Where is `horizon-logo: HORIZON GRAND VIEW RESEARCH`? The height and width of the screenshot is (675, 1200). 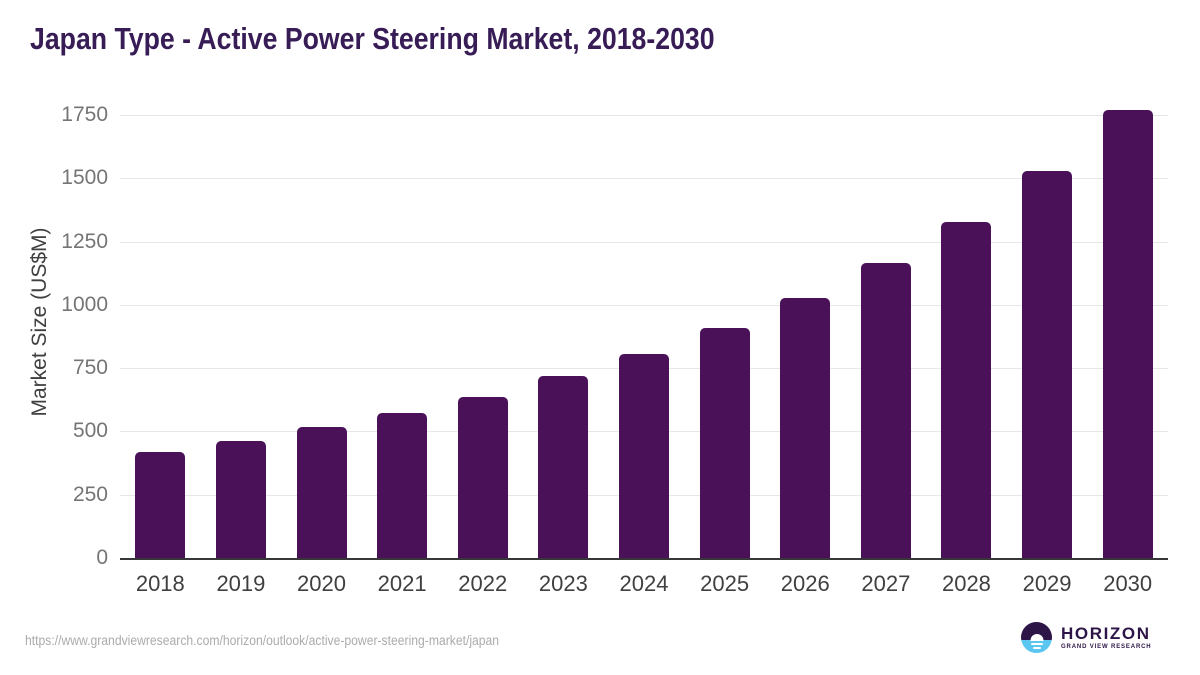
horizon-logo: HORIZON GRAND VIEW RESEARCH is located at coordinates (1086, 637).